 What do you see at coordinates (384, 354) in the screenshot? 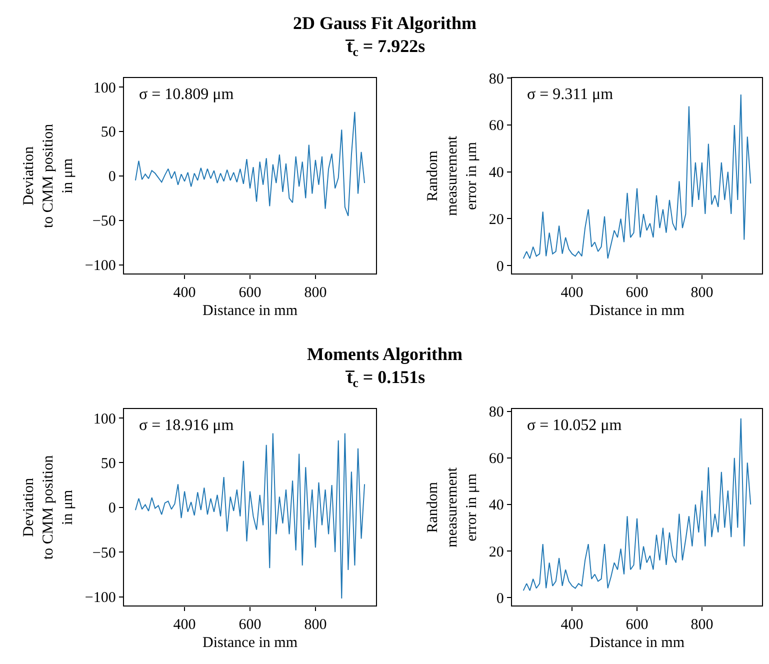
I see `chart-title: Moments Algorithm` at bounding box center [384, 354].